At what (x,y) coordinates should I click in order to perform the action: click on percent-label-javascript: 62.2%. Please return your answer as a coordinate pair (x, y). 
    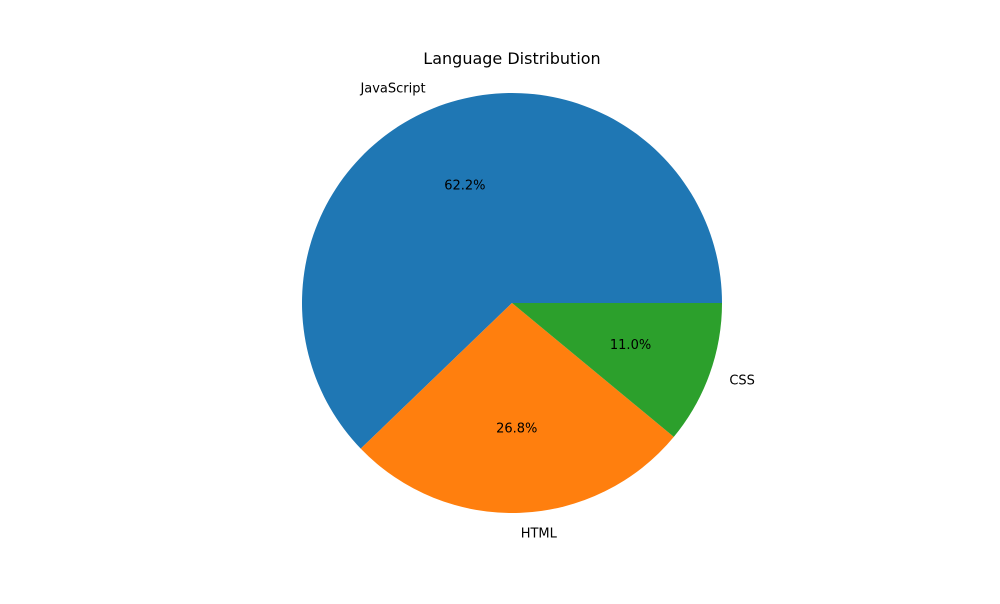
    Looking at the image, I should click on (464, 186).